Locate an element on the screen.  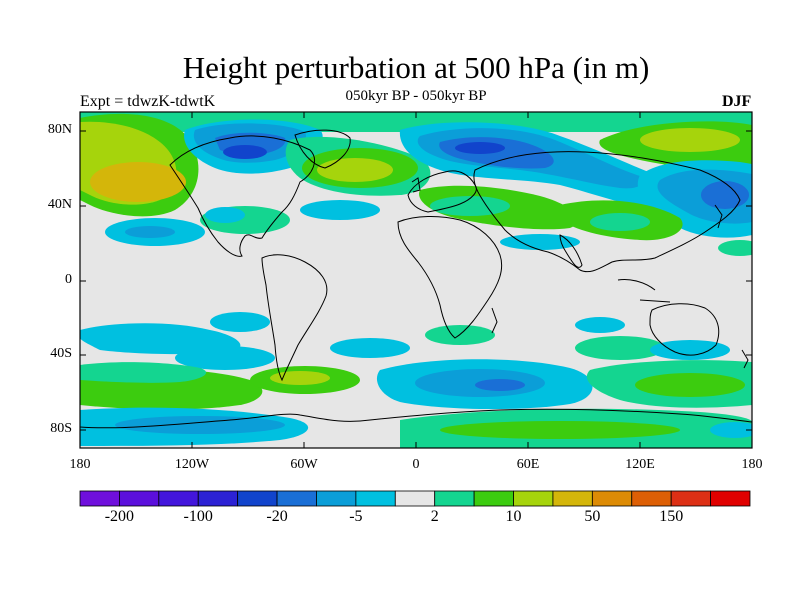
lon-label-120e: 120E is located at coordinates (640, 464).